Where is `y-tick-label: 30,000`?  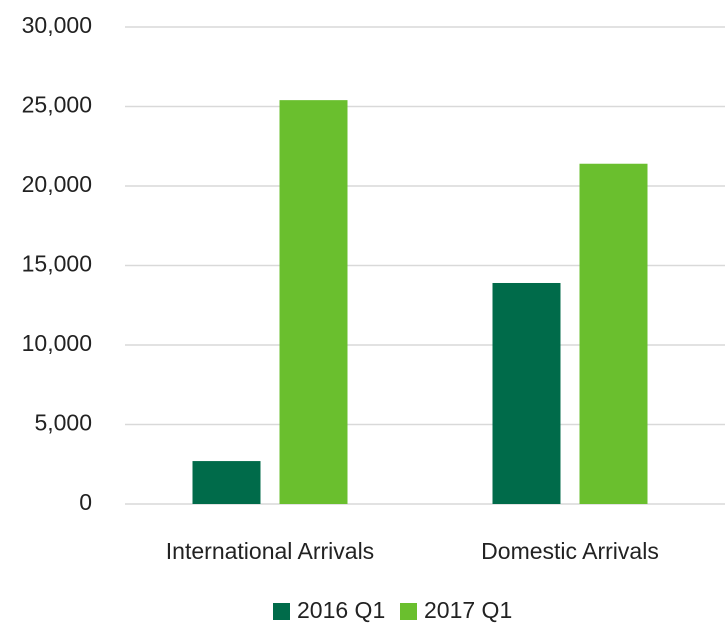
y-tick-label: 30,000 is located at coordinates (57, 25).